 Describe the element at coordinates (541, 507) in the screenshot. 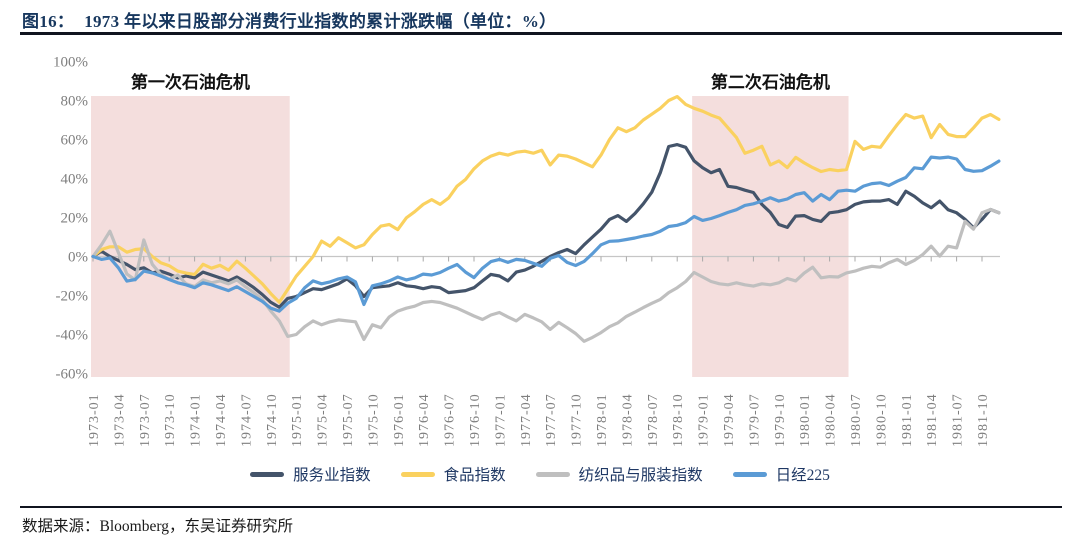

I see `bottom-divider-rule` at that location.